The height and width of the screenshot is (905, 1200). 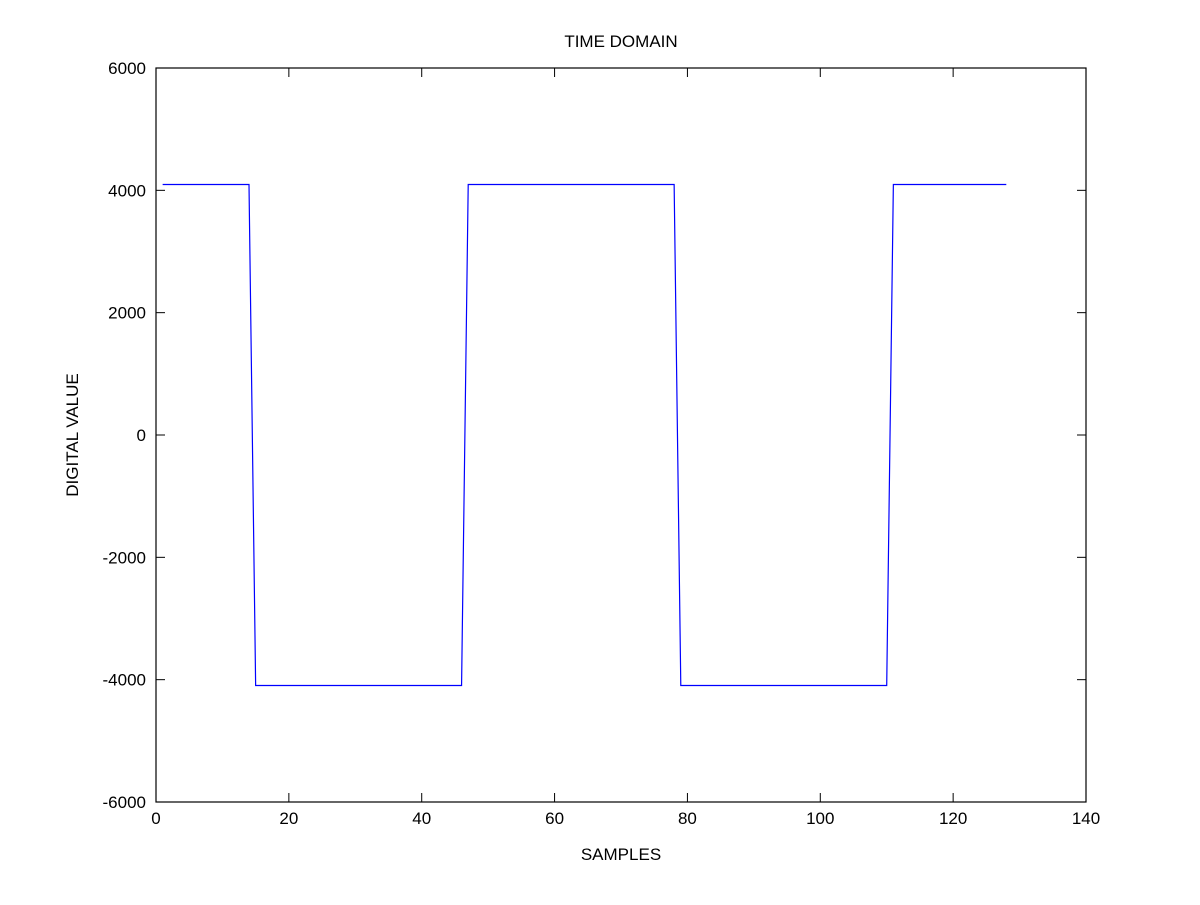 I want to click on x-tick-label: 0, so click(x=155, y=818).